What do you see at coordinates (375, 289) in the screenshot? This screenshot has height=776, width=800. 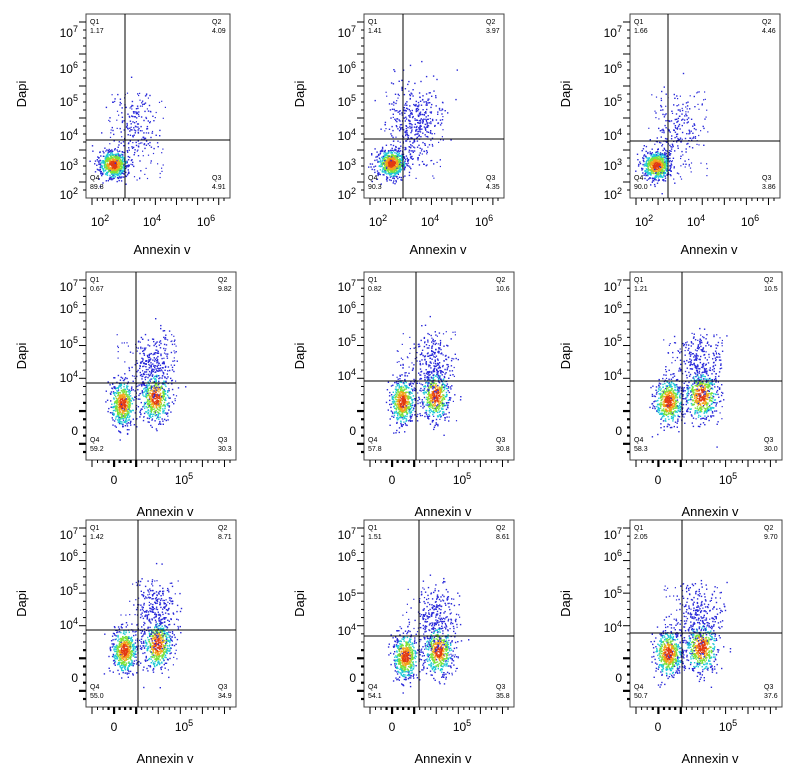 I see `quadrant-q1-value: 0.82` at bounding box center [375, 289].